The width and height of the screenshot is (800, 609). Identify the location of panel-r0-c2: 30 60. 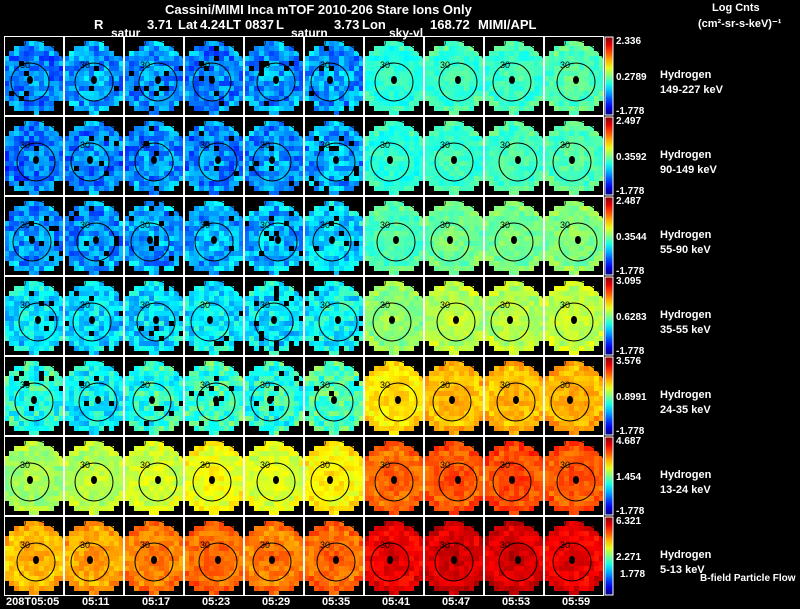
(154, 76).